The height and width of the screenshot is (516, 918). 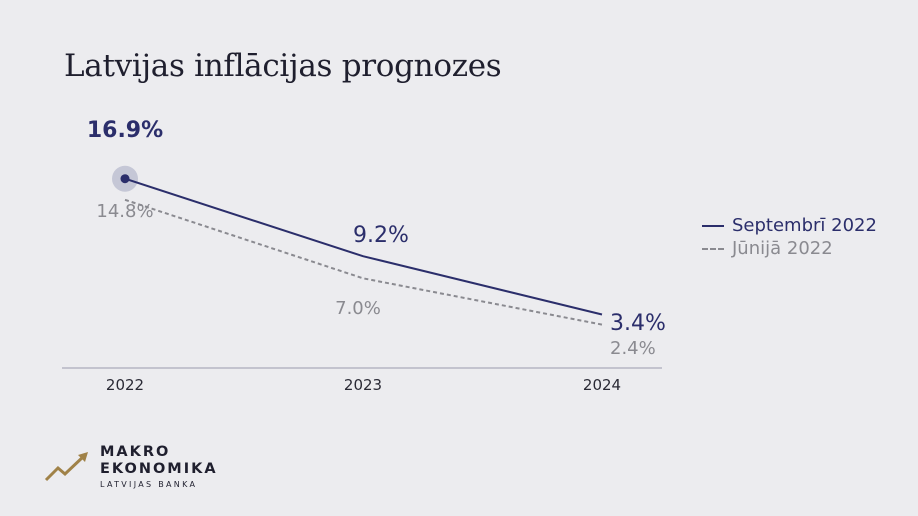 I want to click on legend-label-septembri: Septembrī 2022, so click(x=804, y=225).